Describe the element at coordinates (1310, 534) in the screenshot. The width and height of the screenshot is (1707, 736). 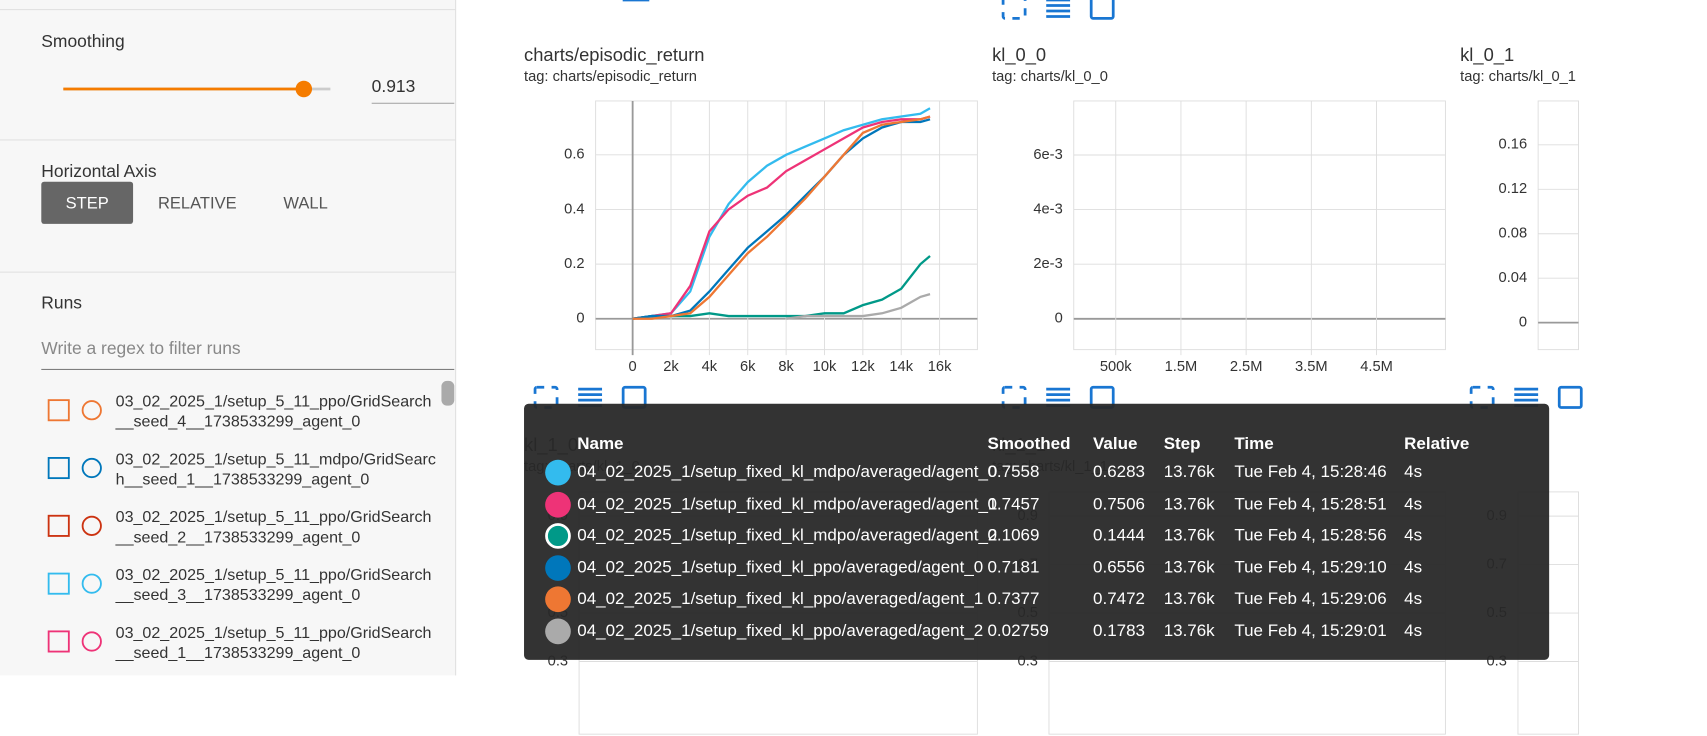
I see `tooltip-time: Tue Feb 4, 15:28:56` at that location.